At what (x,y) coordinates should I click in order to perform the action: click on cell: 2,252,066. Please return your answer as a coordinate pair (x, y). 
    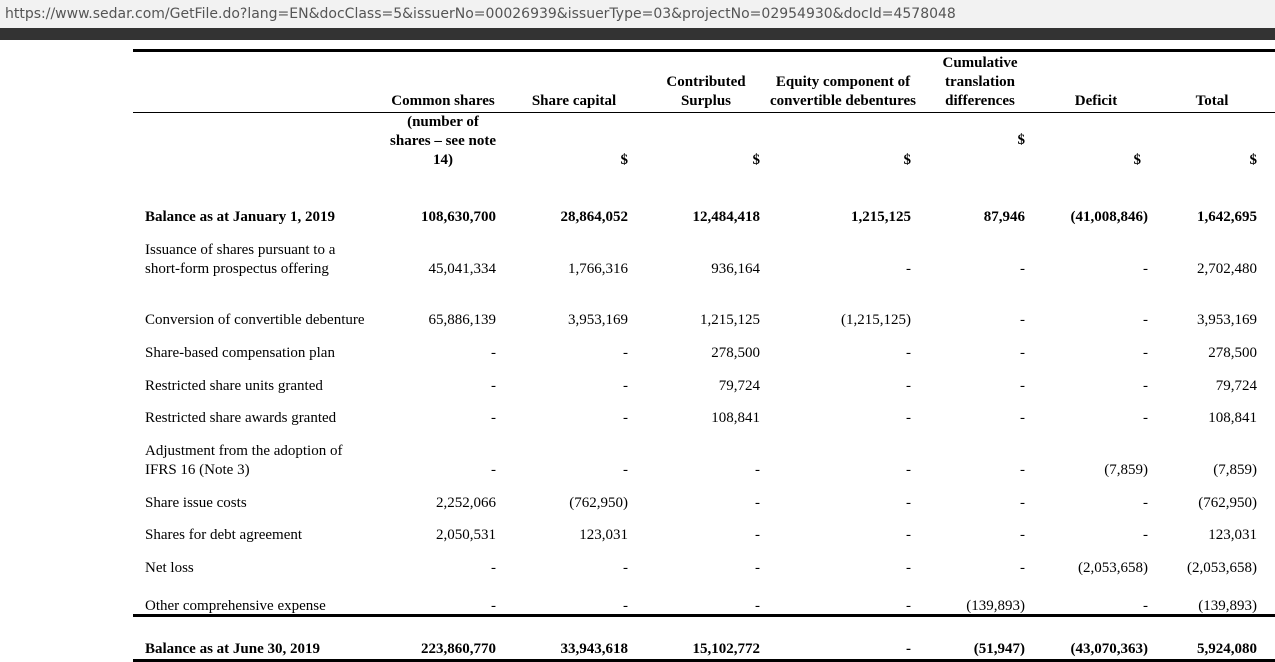
    Looking at the image, I should click on (466, 503).